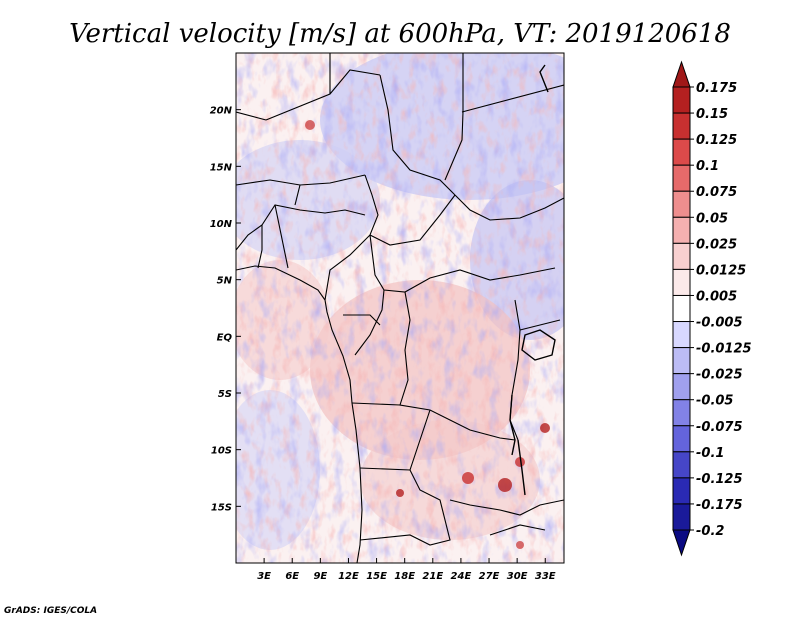 This screenshot has width=800, height=618. What do you see at coordinates (710, 453) in the screenshot?
I see `colorbar-label: -0.1` at bounding box center [710, 453].